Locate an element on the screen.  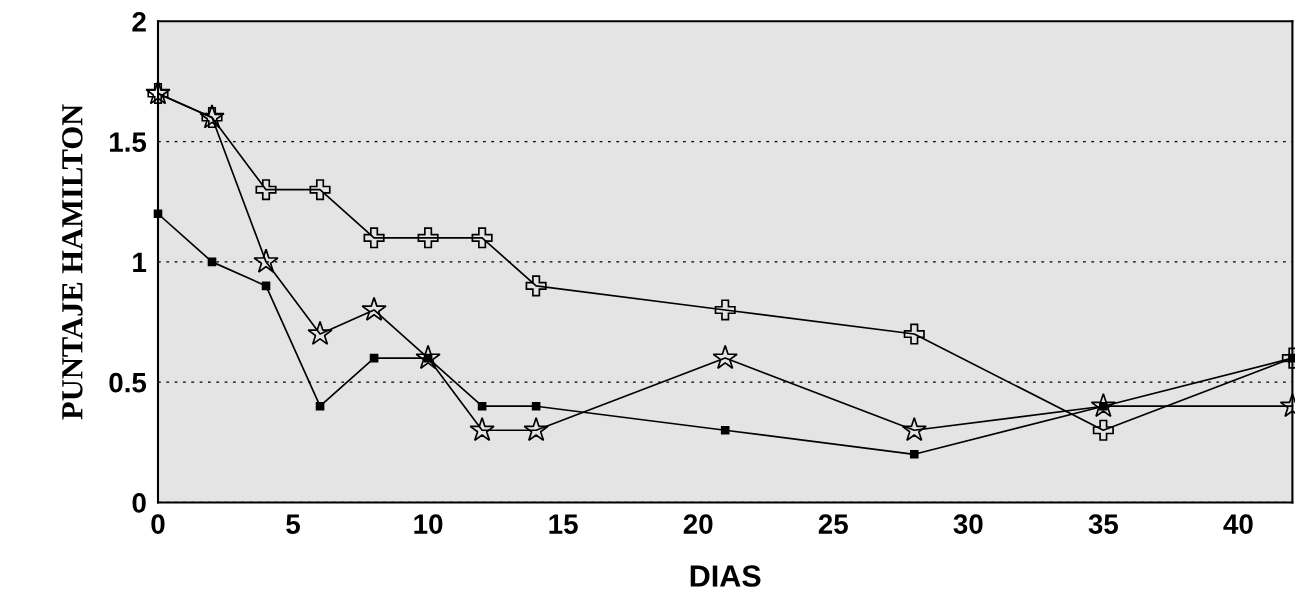
x-tick-label: 15 is located at coordinates (563, 524).